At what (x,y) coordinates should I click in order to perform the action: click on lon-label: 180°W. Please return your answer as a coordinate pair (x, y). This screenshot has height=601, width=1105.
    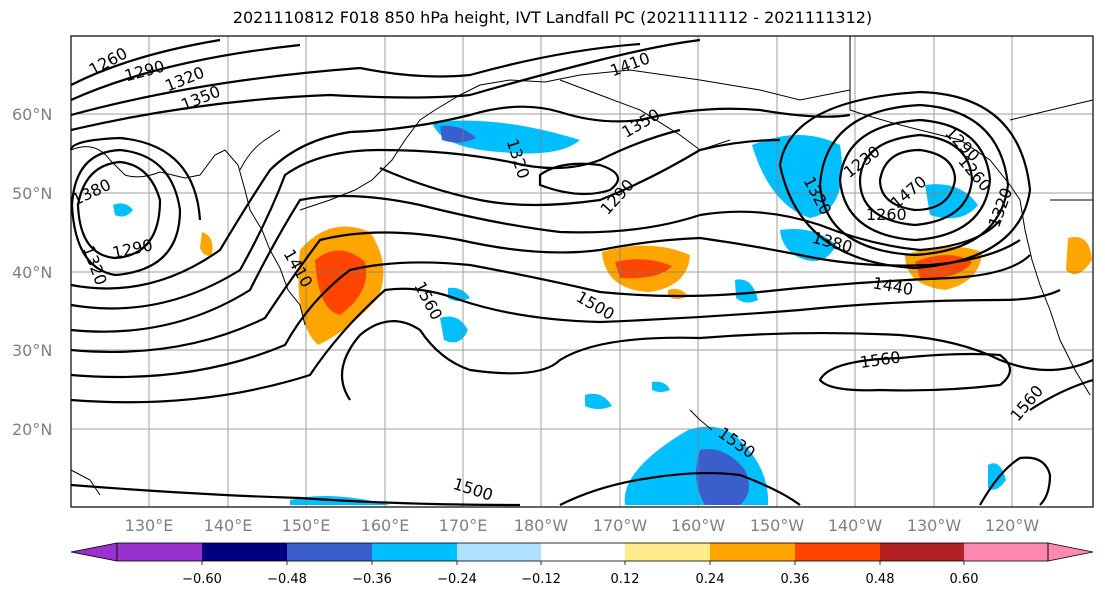
    Looking at the image, I should click on (541, 525).